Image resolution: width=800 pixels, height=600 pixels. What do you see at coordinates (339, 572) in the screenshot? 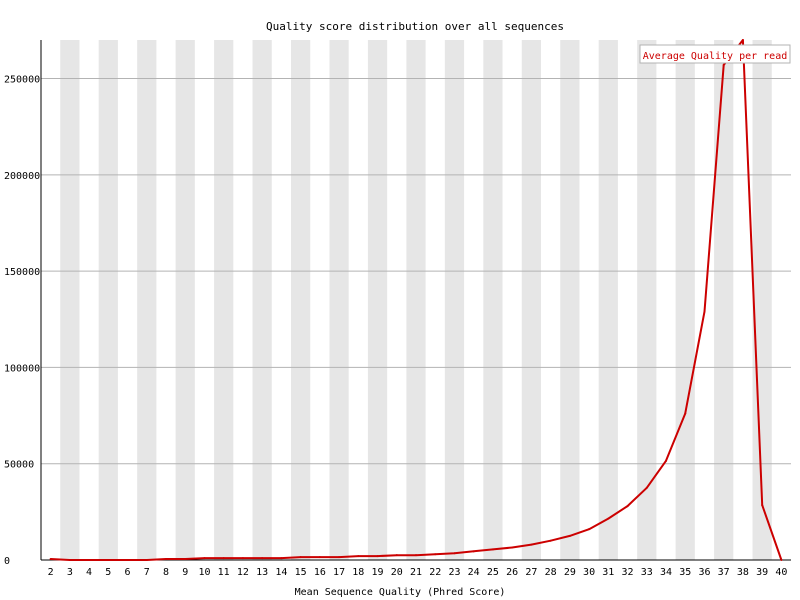
I see `x-tick-label-17: 17` at bounding box center [339, 572].